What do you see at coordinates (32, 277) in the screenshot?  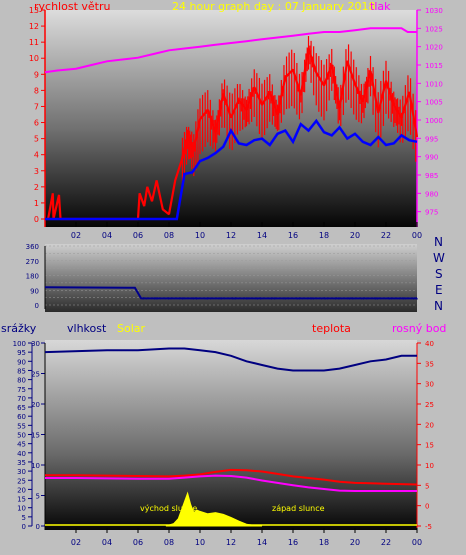 I see `direction-tick-label: 180` at bounding box center [32, 277].